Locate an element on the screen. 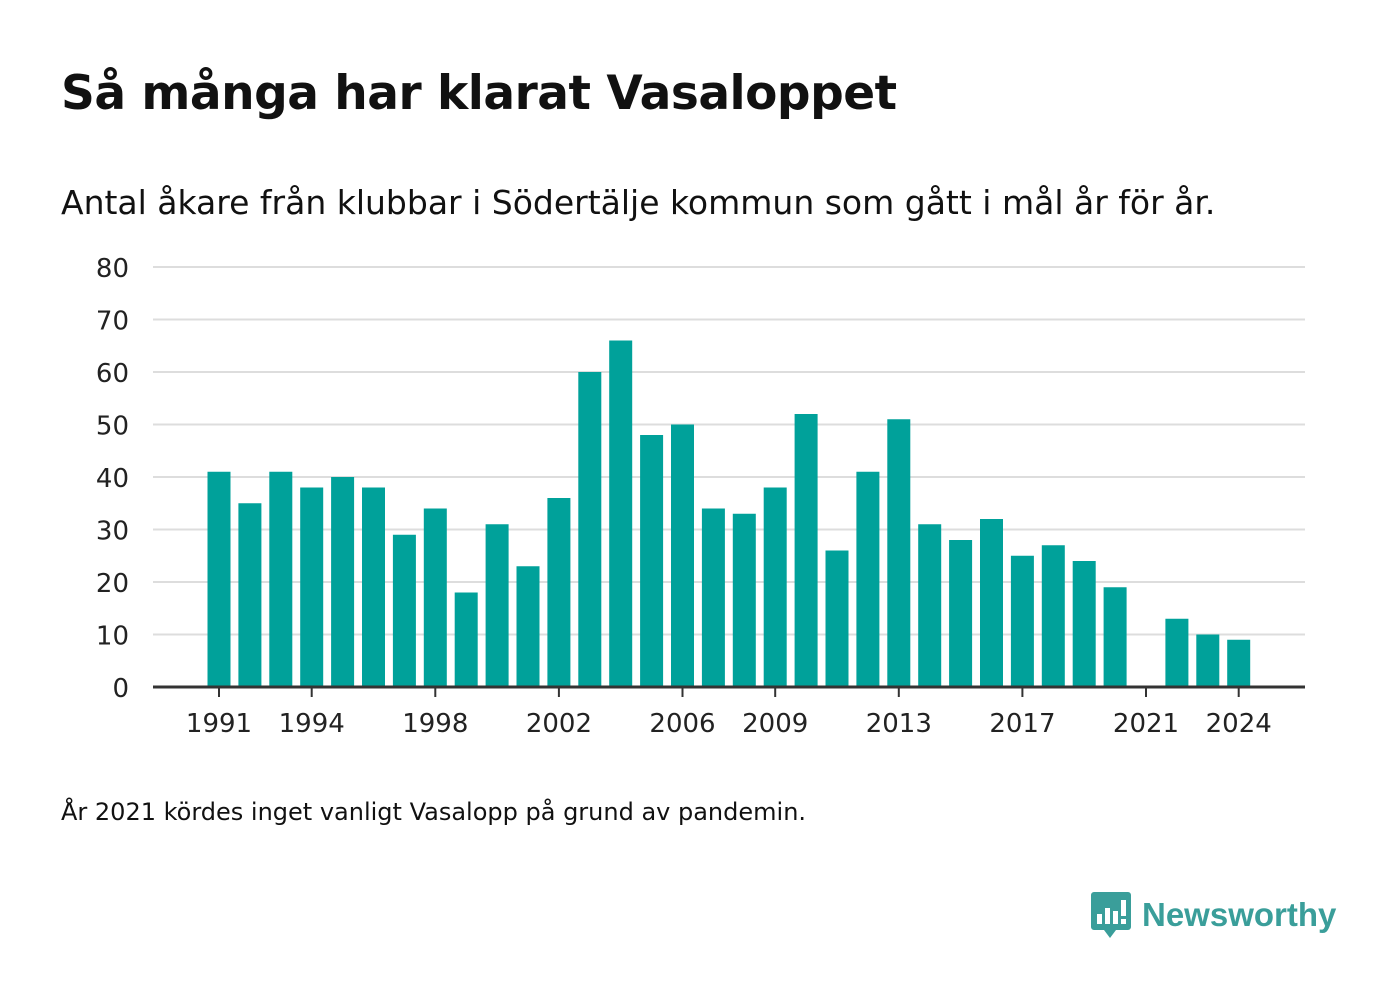 Image resolution: width=1400 pixels, height=1000 pixels. bar-2011 is located at coordinates (837, 618).